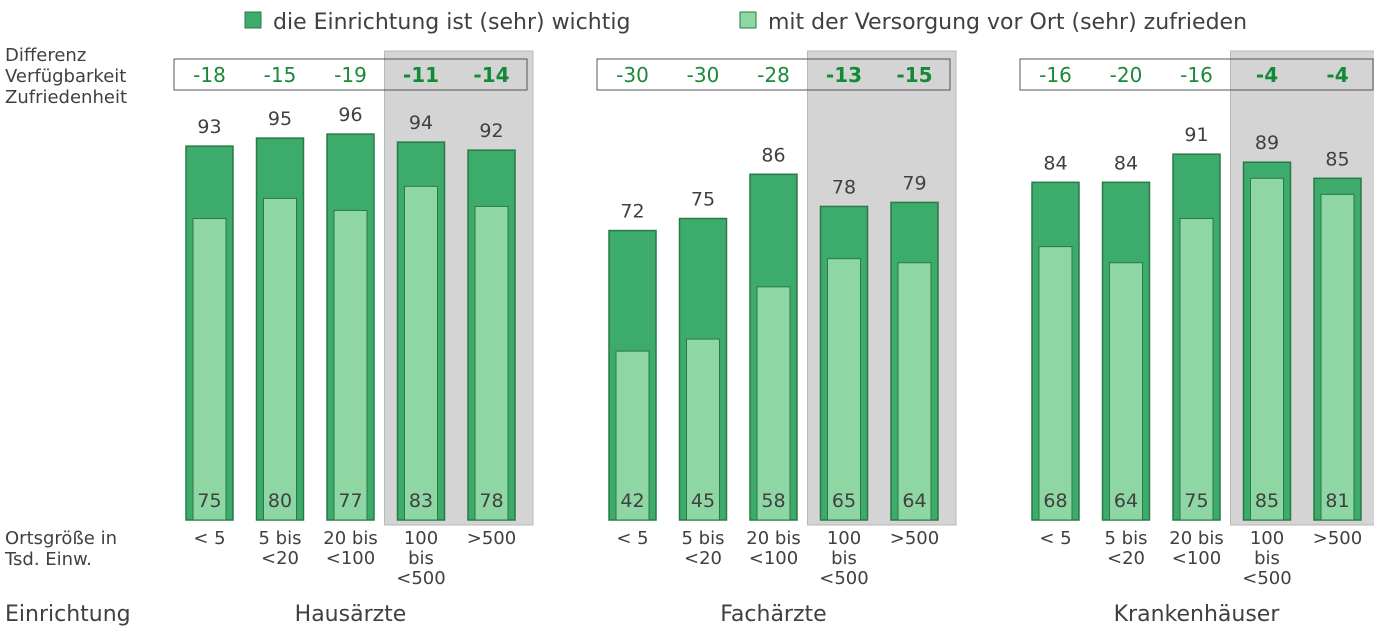  I want to click on group-label-haus-rzte: Hausärzte, so click(351, 614).